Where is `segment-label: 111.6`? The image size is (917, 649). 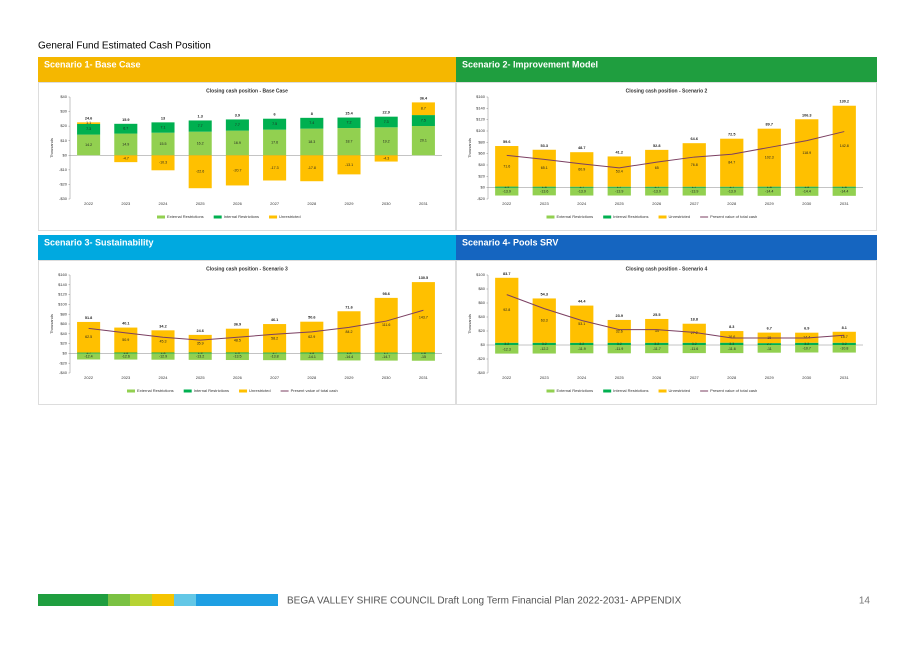
segment-label: 111.6 is located at coordinates (386, 325).